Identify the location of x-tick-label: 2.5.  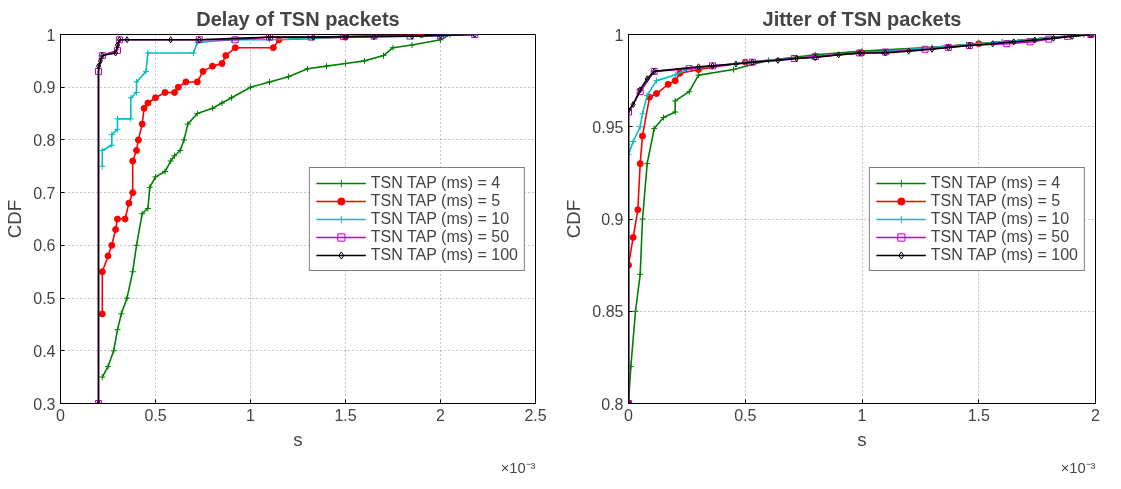
(535, 415).